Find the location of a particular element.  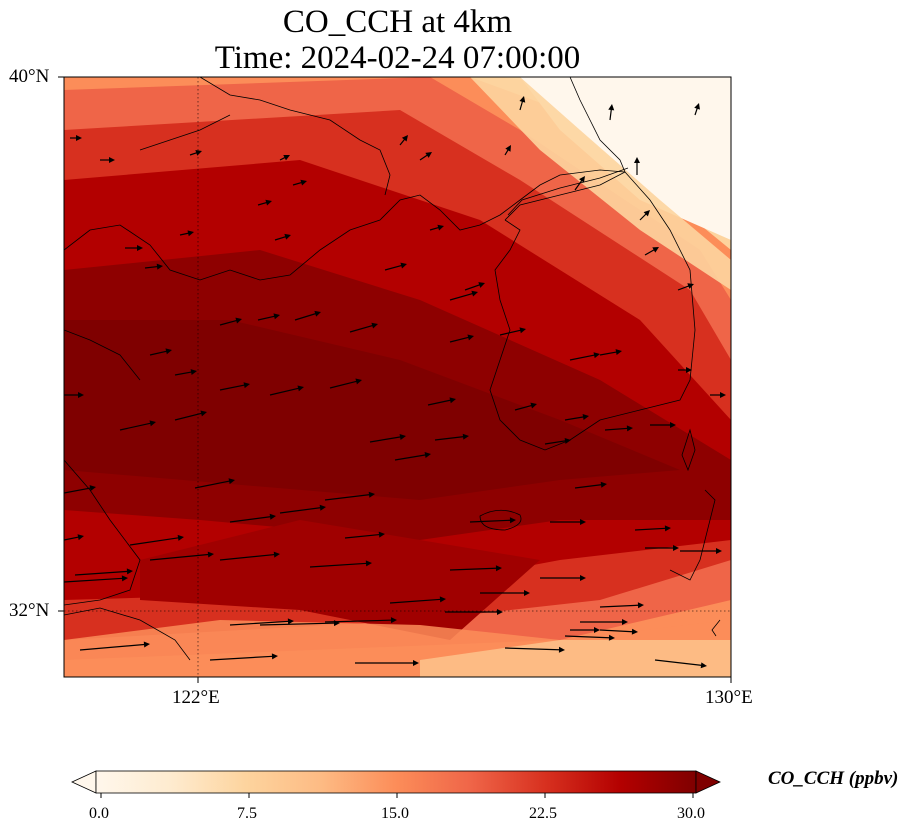

lon-tick-label-122e: 122°E is located at coordinates (196, 697).